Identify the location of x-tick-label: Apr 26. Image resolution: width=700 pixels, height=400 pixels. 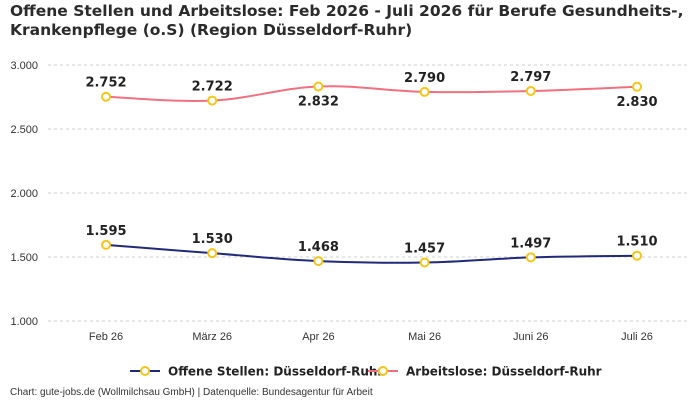
(318, 337).